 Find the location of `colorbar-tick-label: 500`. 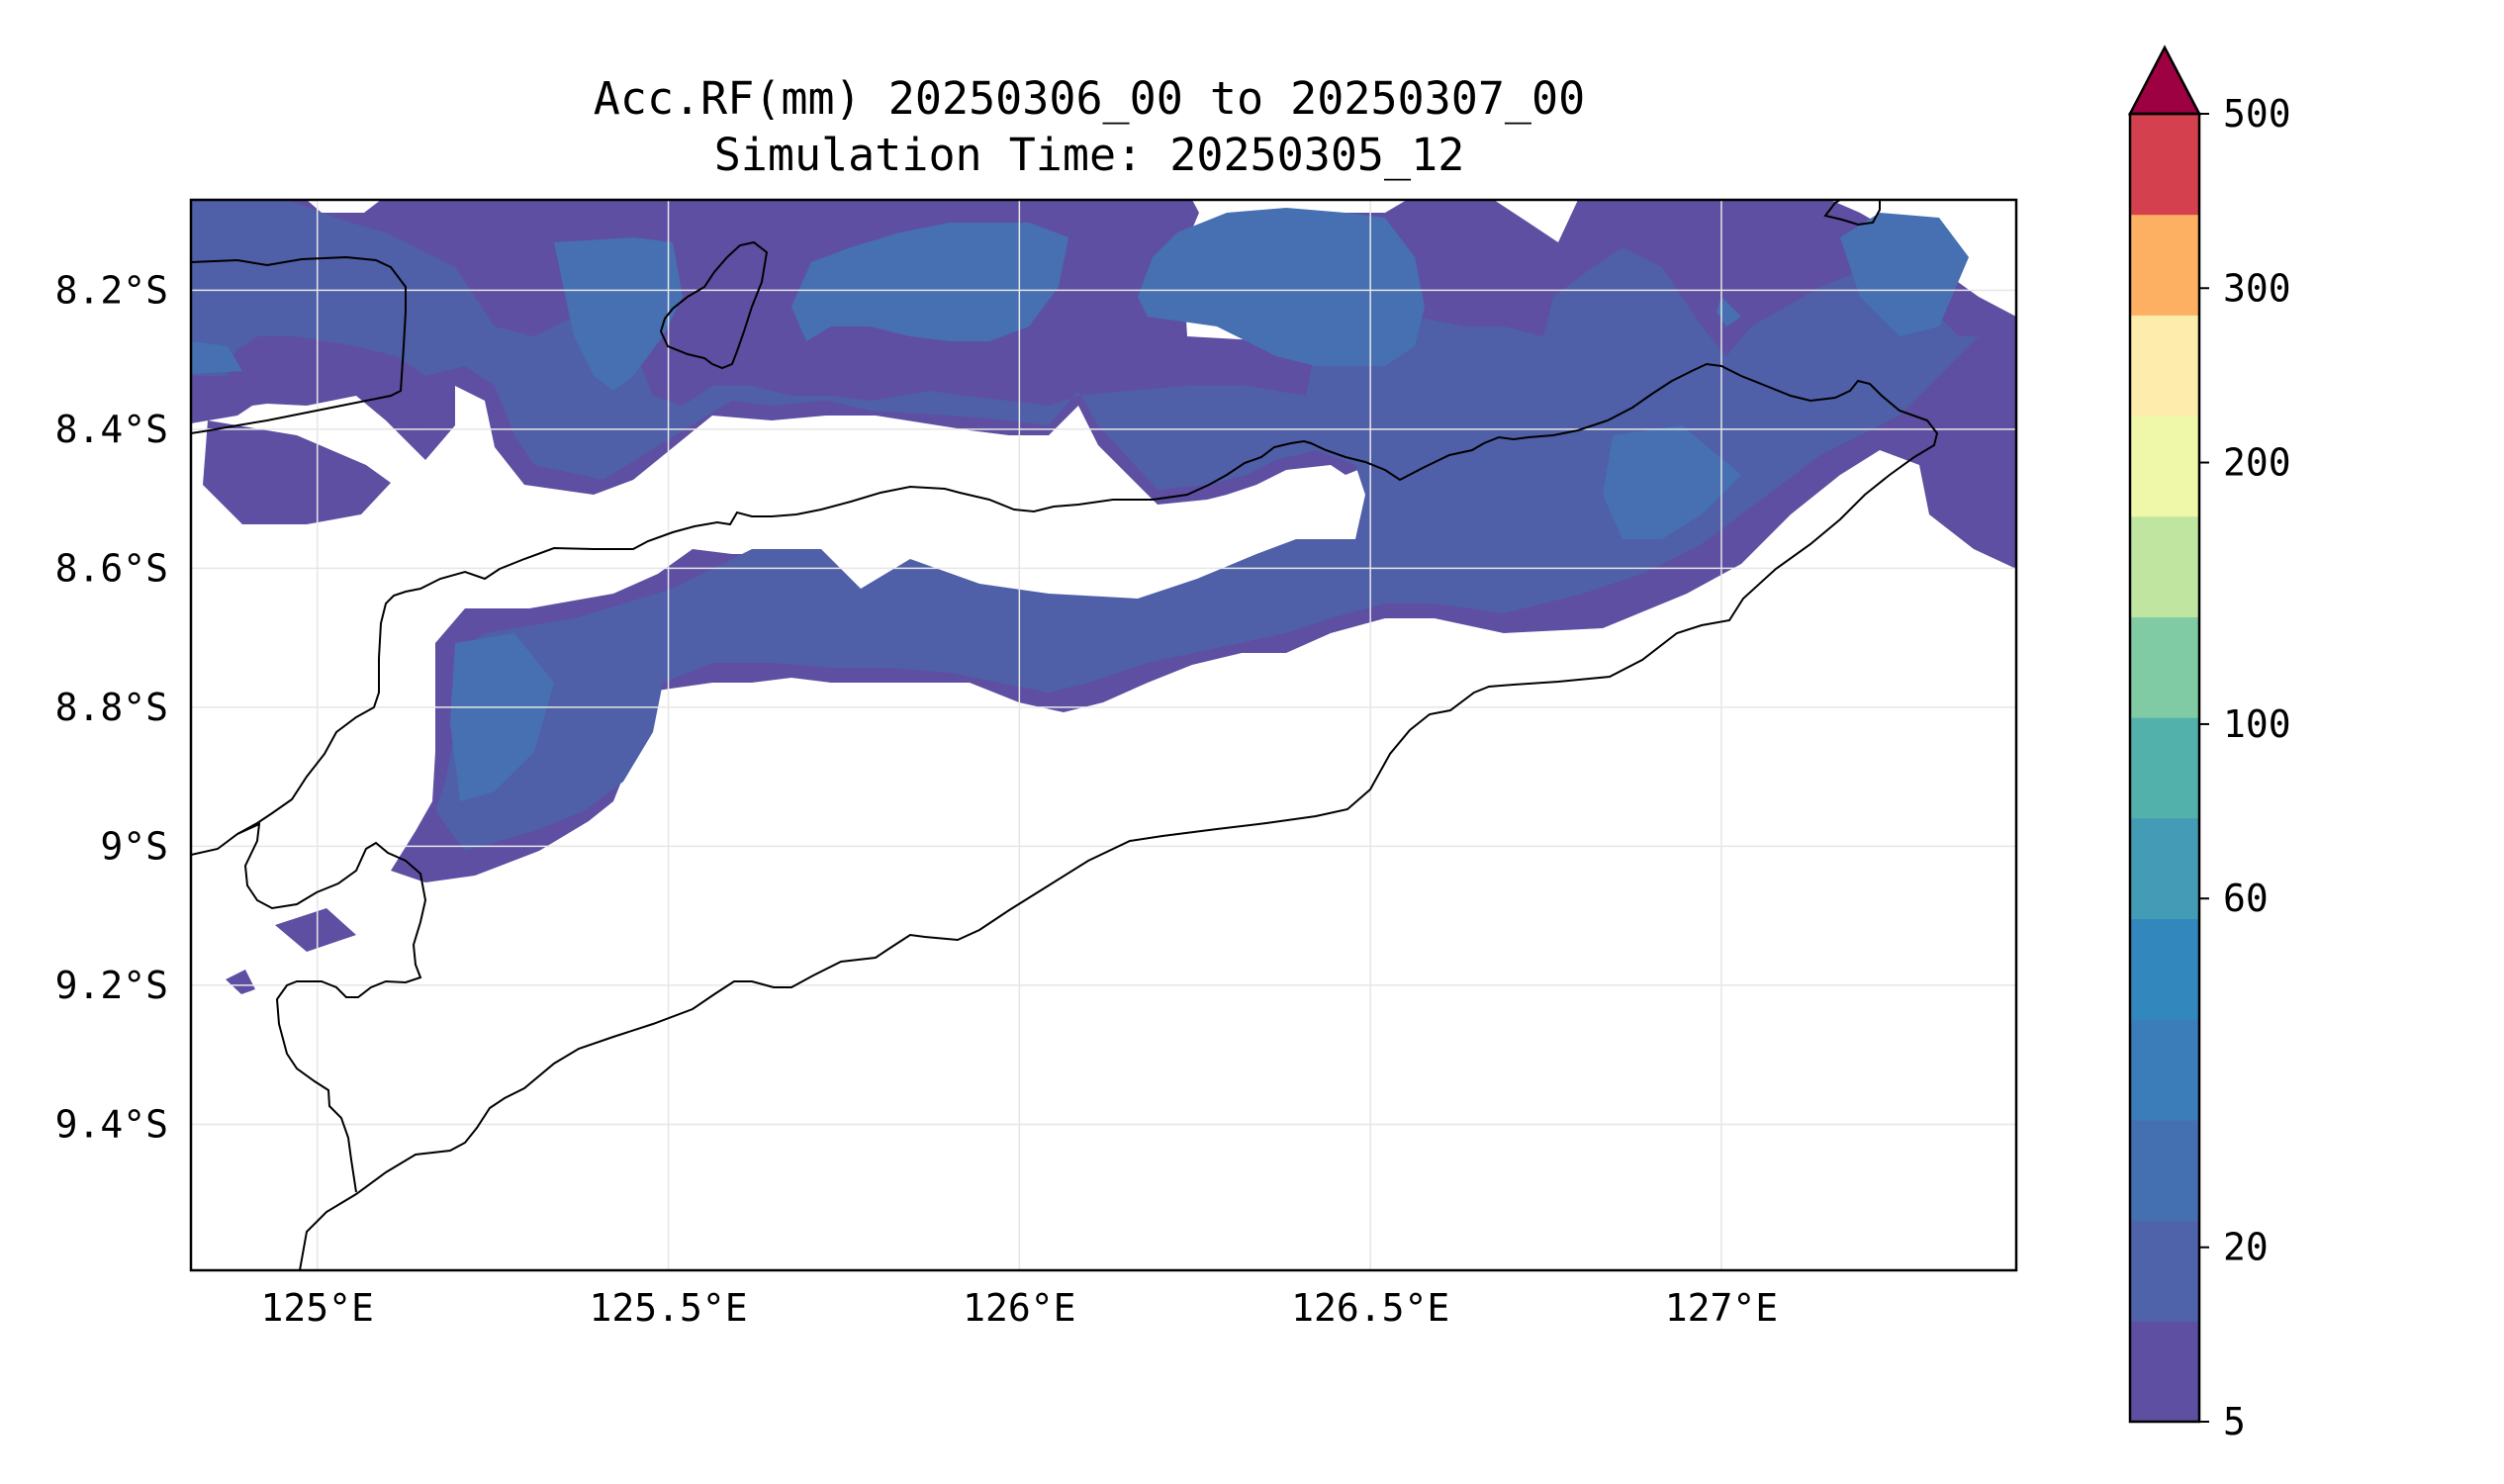

colorbar-tick-label: 500 is located at coordinates (2257, 114).